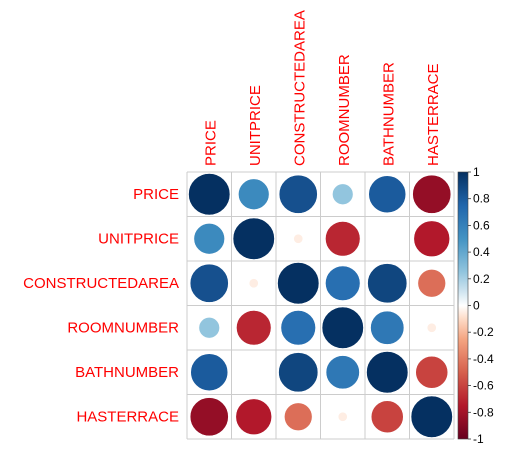 The height and width of the screenshot is (450, 508). What do you see at coordinates (432, 239) in the screenshot?
I see `corr-circle-unitprice-hasterrace` at bounding box center [432, 239].